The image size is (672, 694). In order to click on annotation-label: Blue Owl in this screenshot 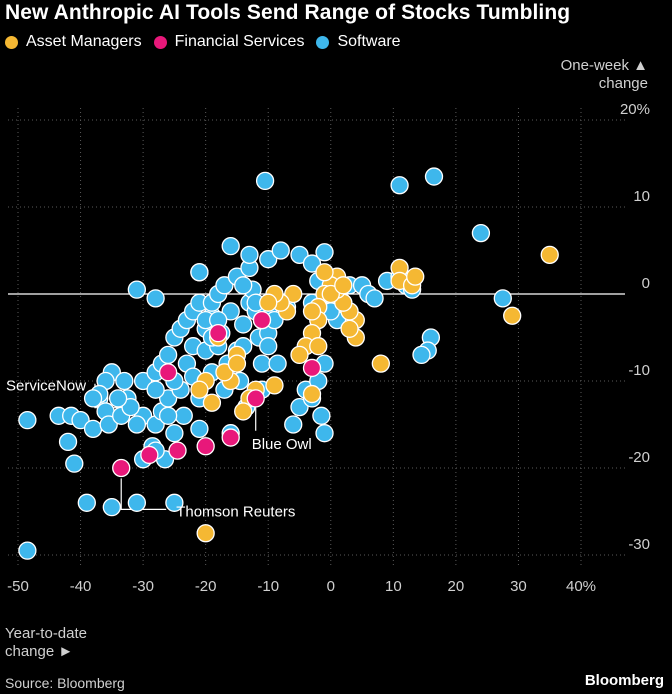, I will do `click(282, 444)`.